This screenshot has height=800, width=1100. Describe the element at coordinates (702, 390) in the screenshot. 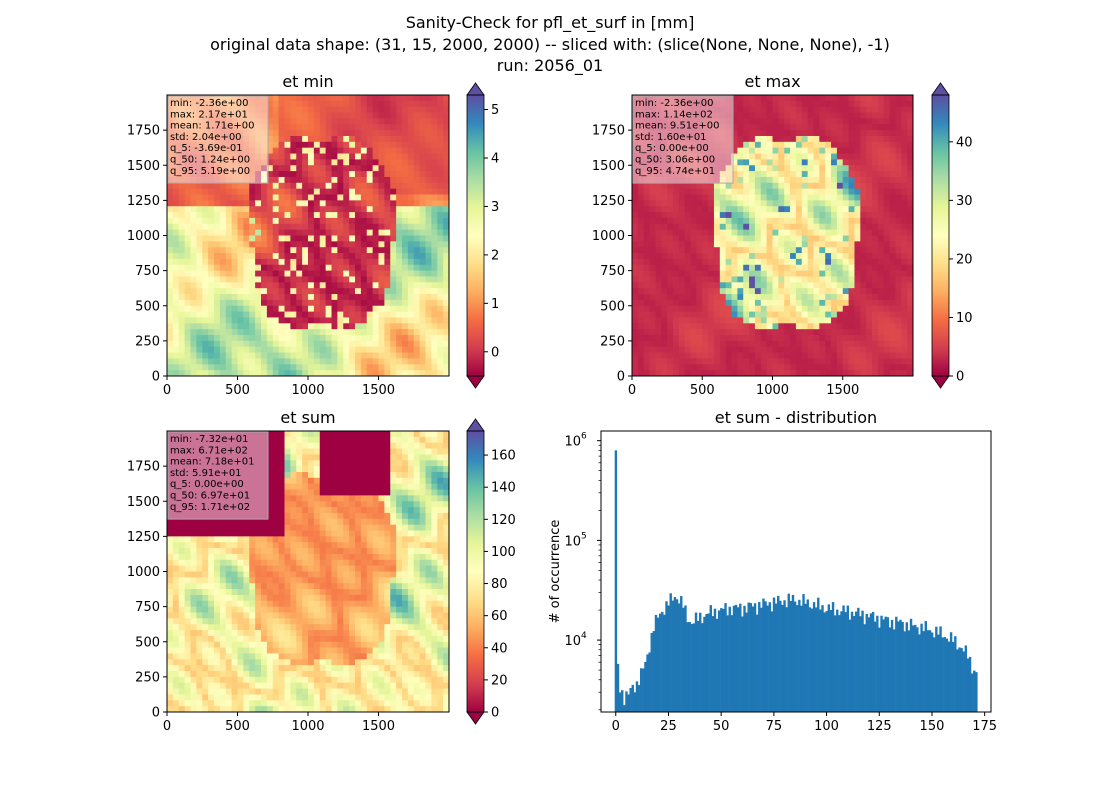

I see `x-tick-label: 500` at that location.